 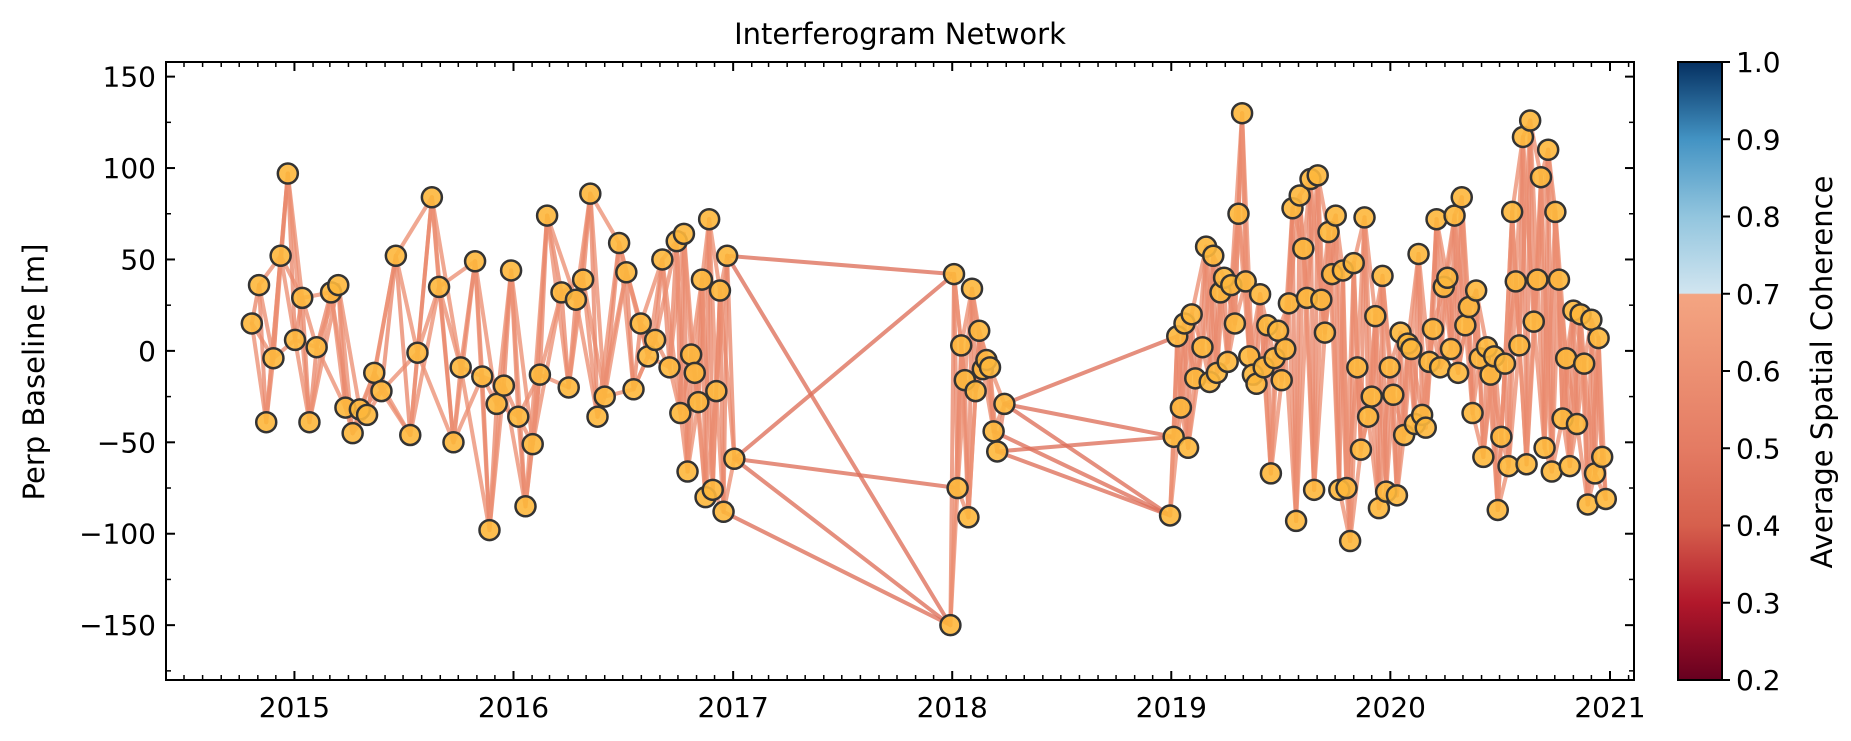 I want to click on chart-title: Interferogram Network, so click(x=900, y=34).